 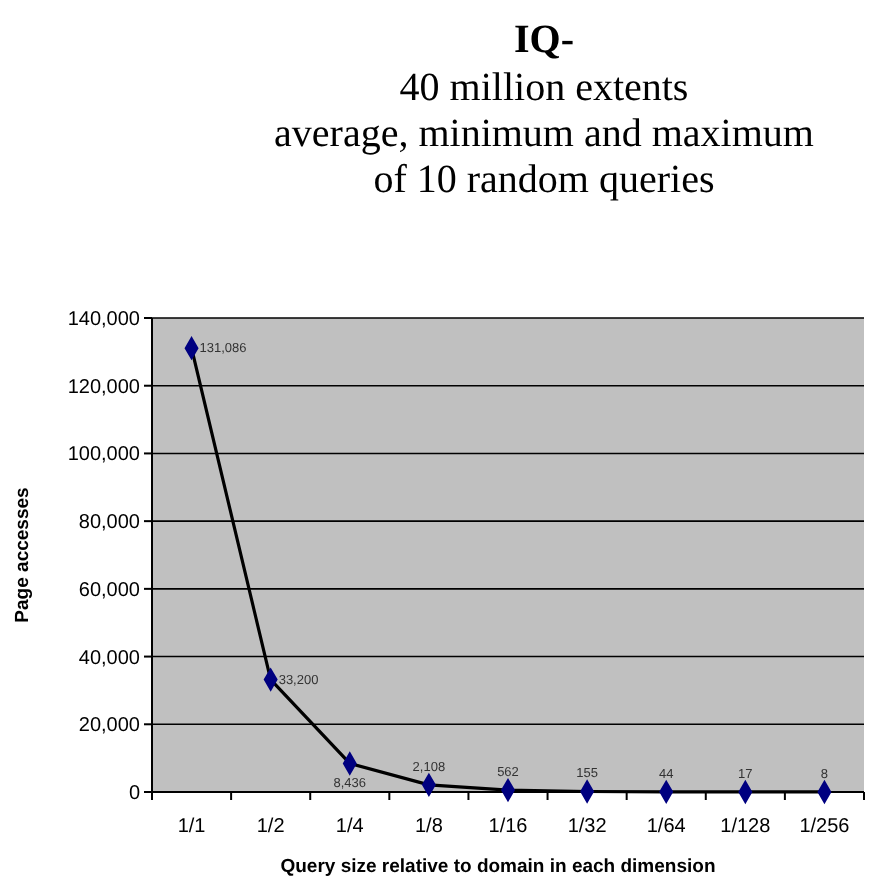 What do you see at coordinates (271, 827) in the screenshot?
I see `x-tick-label: 1/2` at bounding box center [271, 827].